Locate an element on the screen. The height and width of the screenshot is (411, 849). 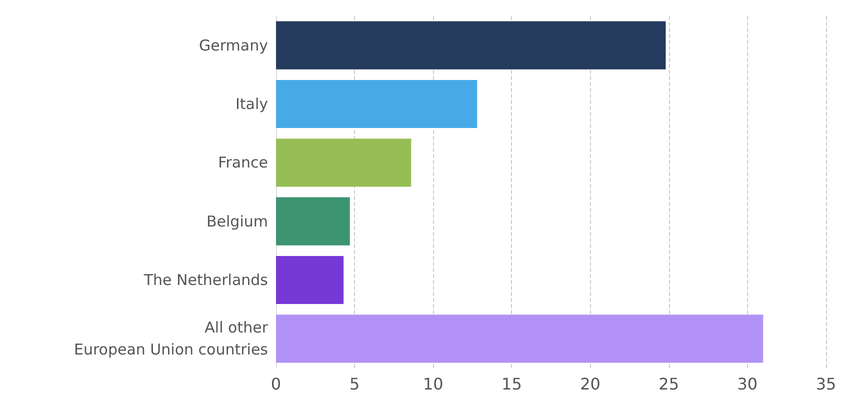
y-tick-label: The Netherlands is located at coordinates (205, 280).